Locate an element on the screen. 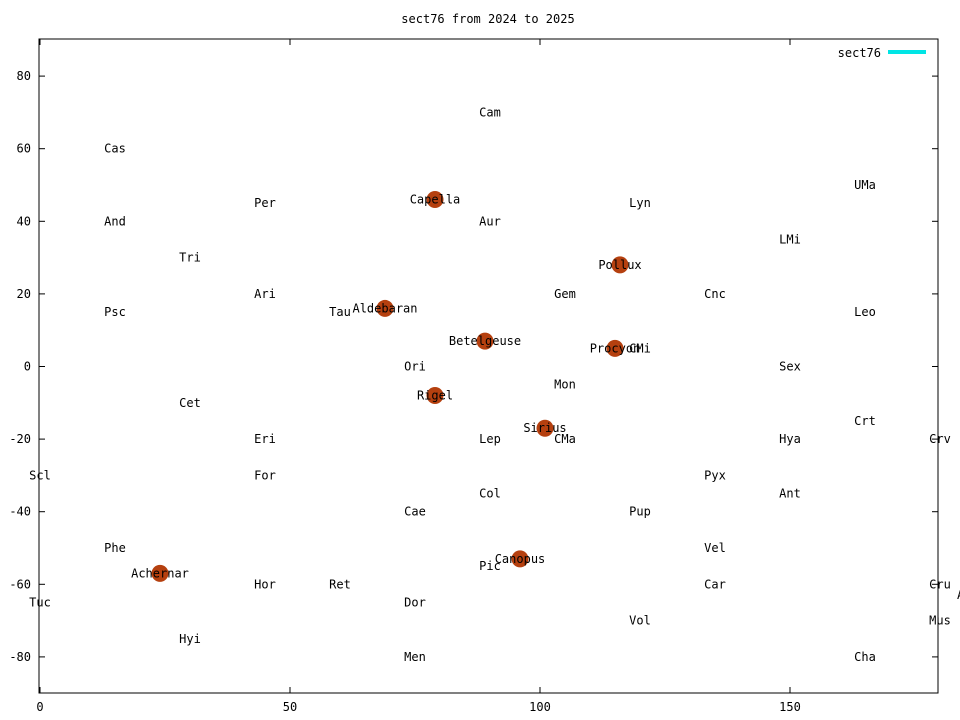  constellation-label: Dor is located at coordinates (415, 602).